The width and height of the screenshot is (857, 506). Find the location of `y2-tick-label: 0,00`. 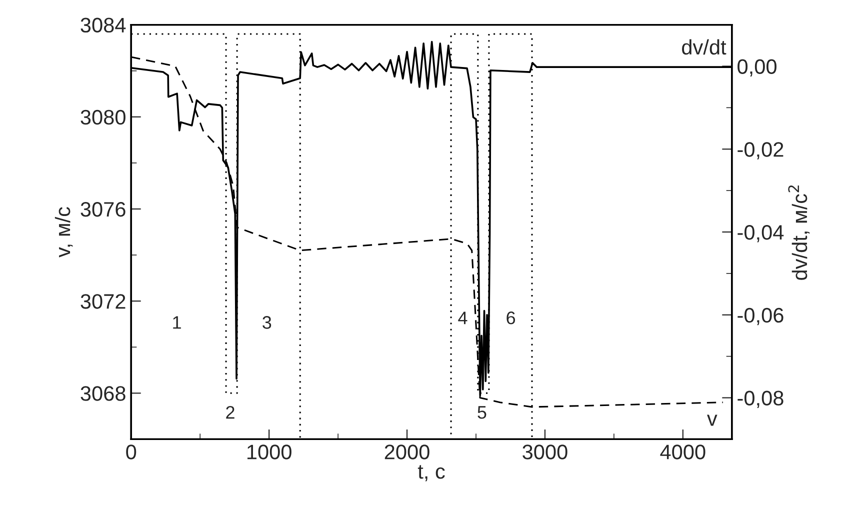

y2-tick-label: 0,00 is located at coordinates (757, 67).